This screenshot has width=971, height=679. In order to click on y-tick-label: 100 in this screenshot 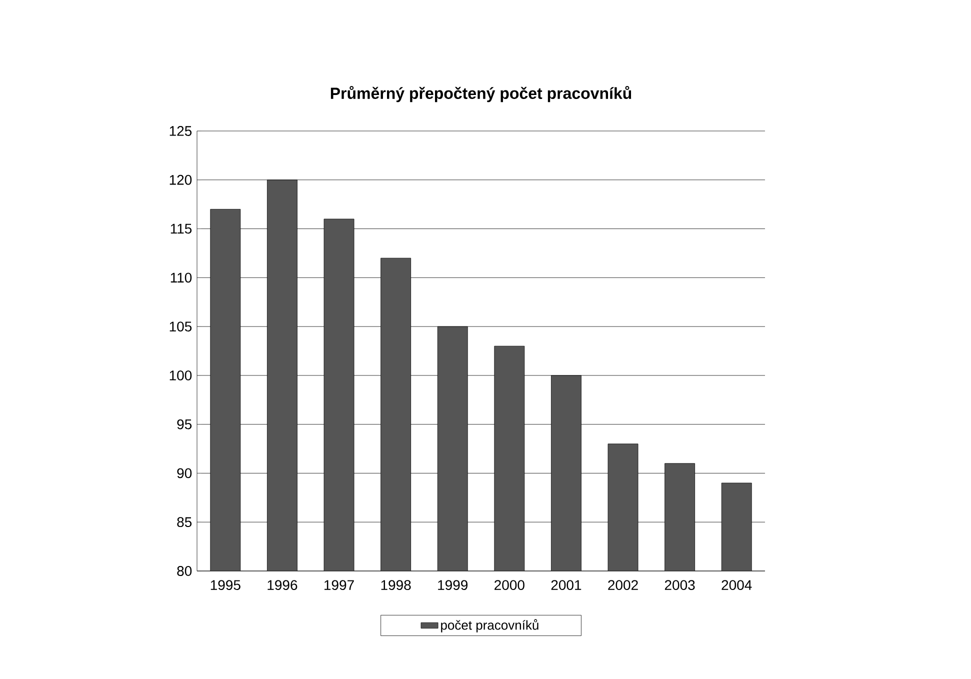, I will do `click(181, 375)`.